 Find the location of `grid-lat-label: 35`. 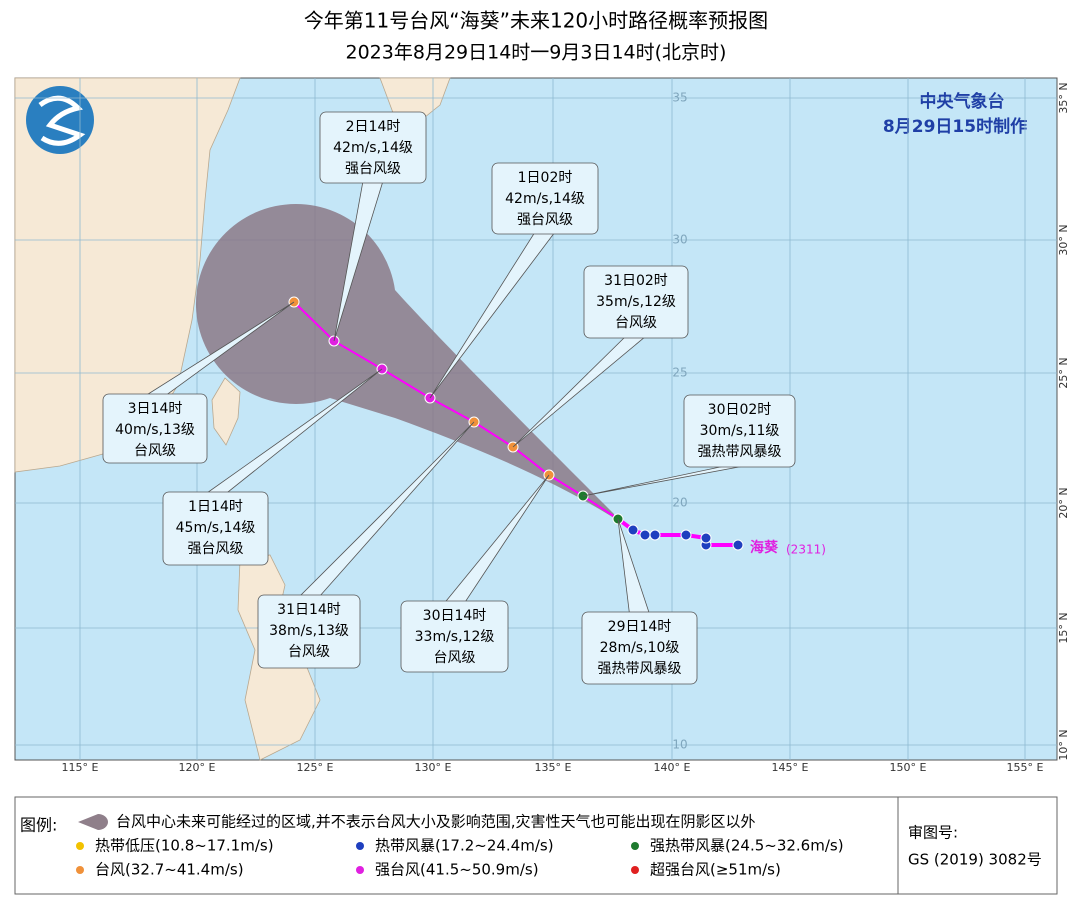

grid-lat-label: 35 is located at coordinates (679, 98).